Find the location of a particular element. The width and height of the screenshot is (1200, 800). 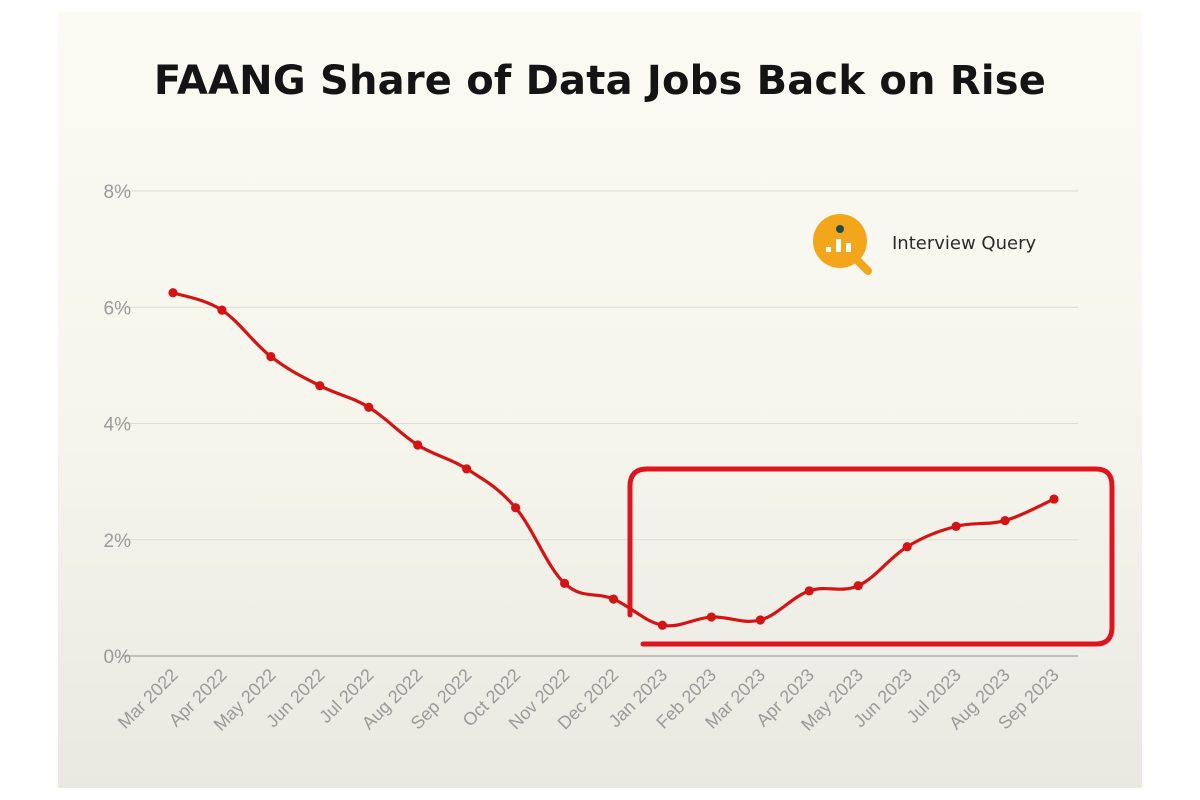

brand-logo: Interview Query is located at coordinates (932, 244).